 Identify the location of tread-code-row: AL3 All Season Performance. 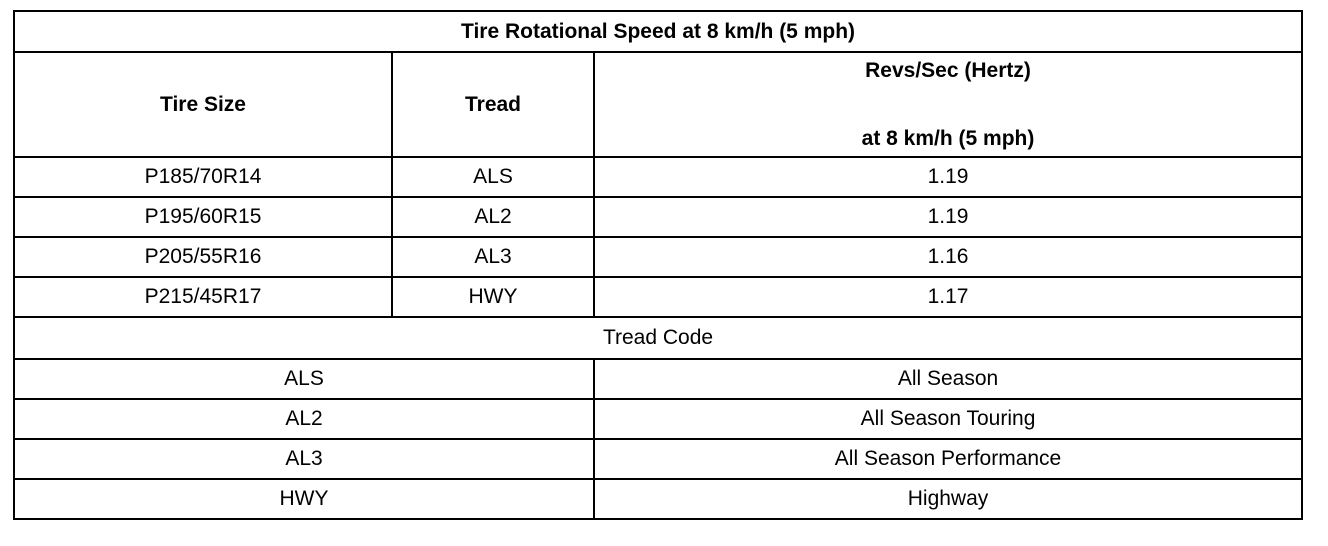
(658, 459).